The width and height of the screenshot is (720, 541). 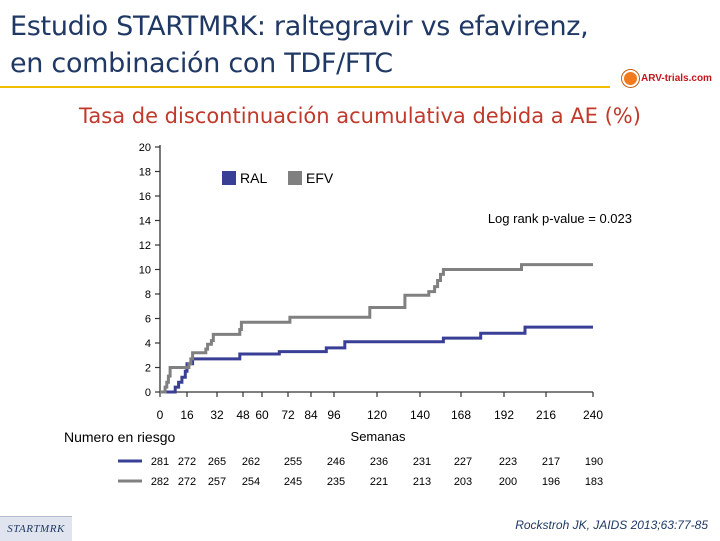 I want to click on title-line-2: en combinación con TDF/FTC, so click(x=201, y=63).